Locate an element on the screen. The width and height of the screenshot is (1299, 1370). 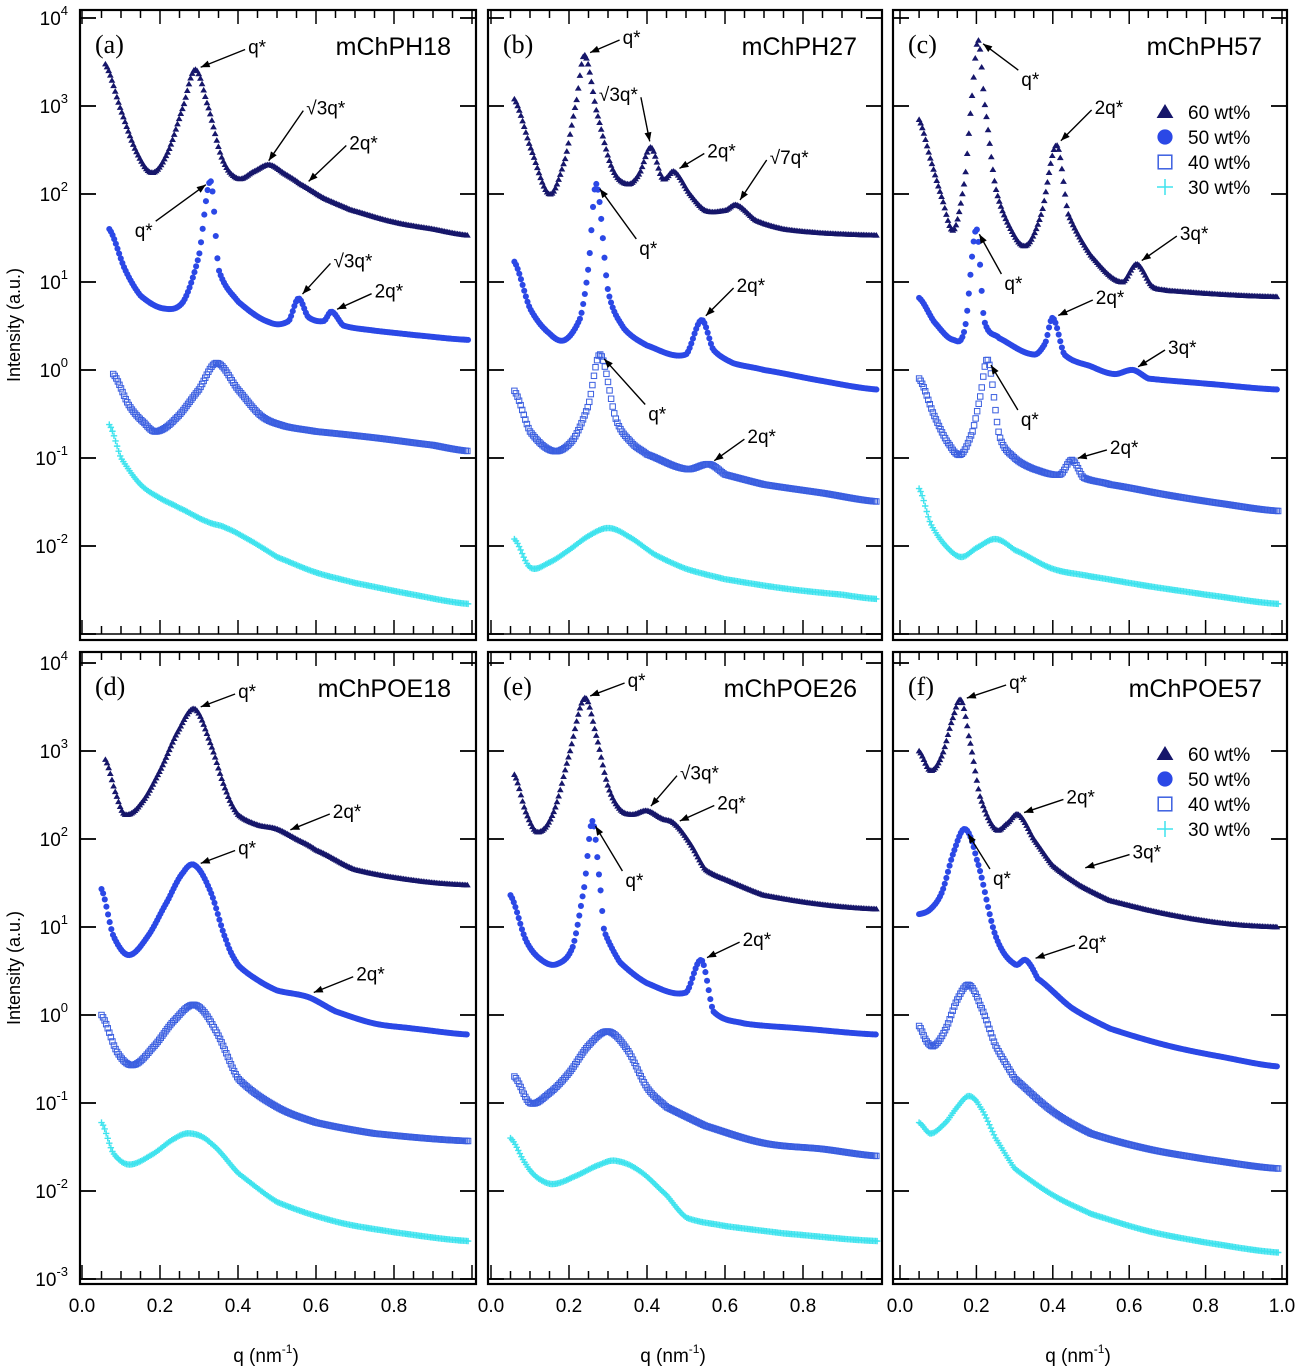
y-tick-label: 10⁻² is located at coordinates (51, 1189).